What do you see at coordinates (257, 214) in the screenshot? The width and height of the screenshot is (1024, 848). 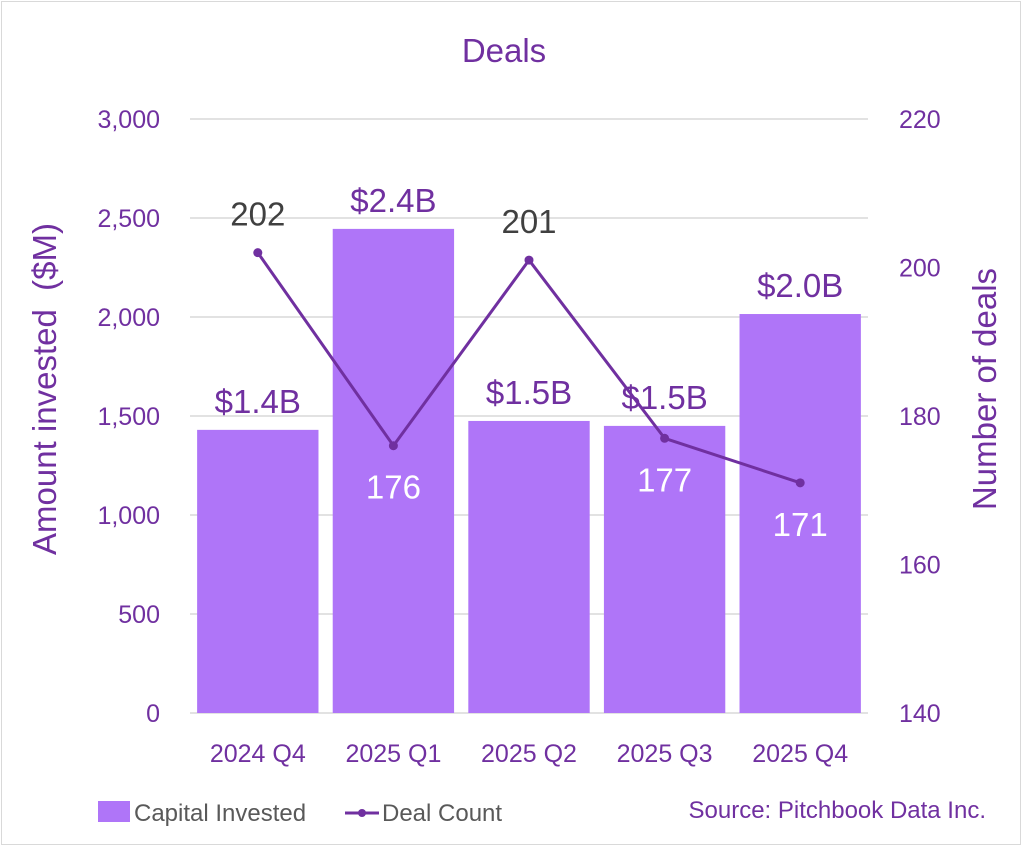 I see `line-data-label: 202` at bounding box center [257, 214].